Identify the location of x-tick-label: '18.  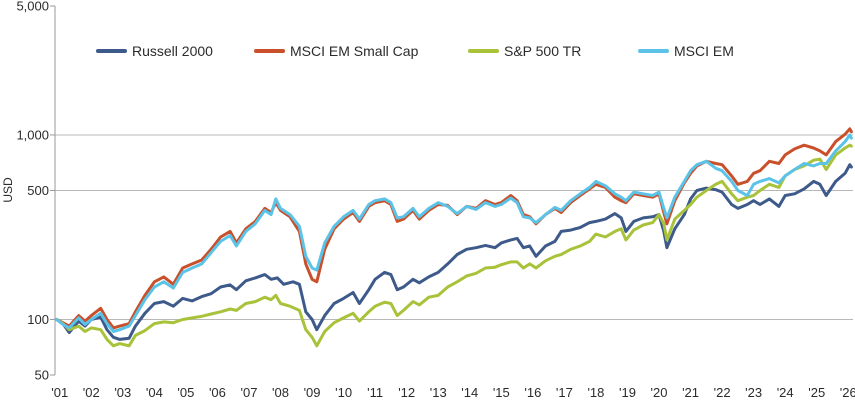
(595, 392).